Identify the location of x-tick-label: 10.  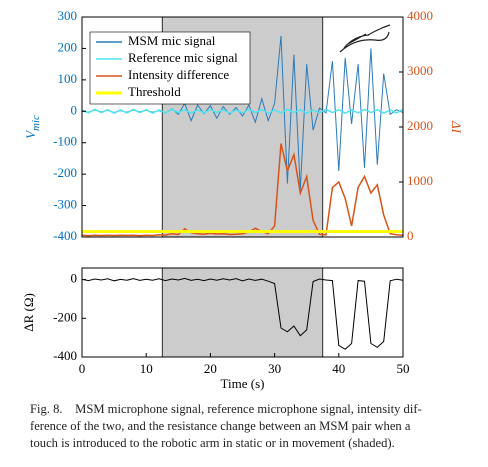
(146, 368).